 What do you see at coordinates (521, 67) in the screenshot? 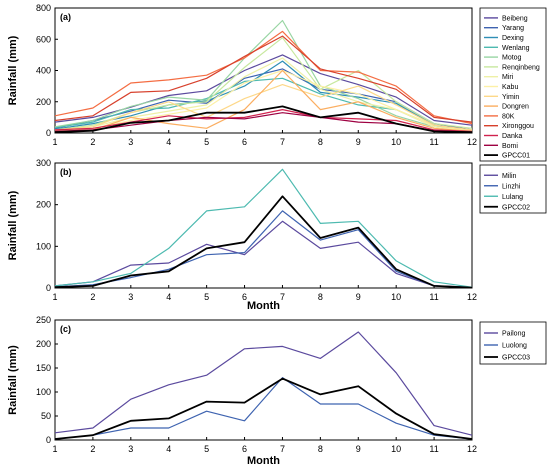
I see `legend-label: Renqinbeng` at bounding box center [521, 67].